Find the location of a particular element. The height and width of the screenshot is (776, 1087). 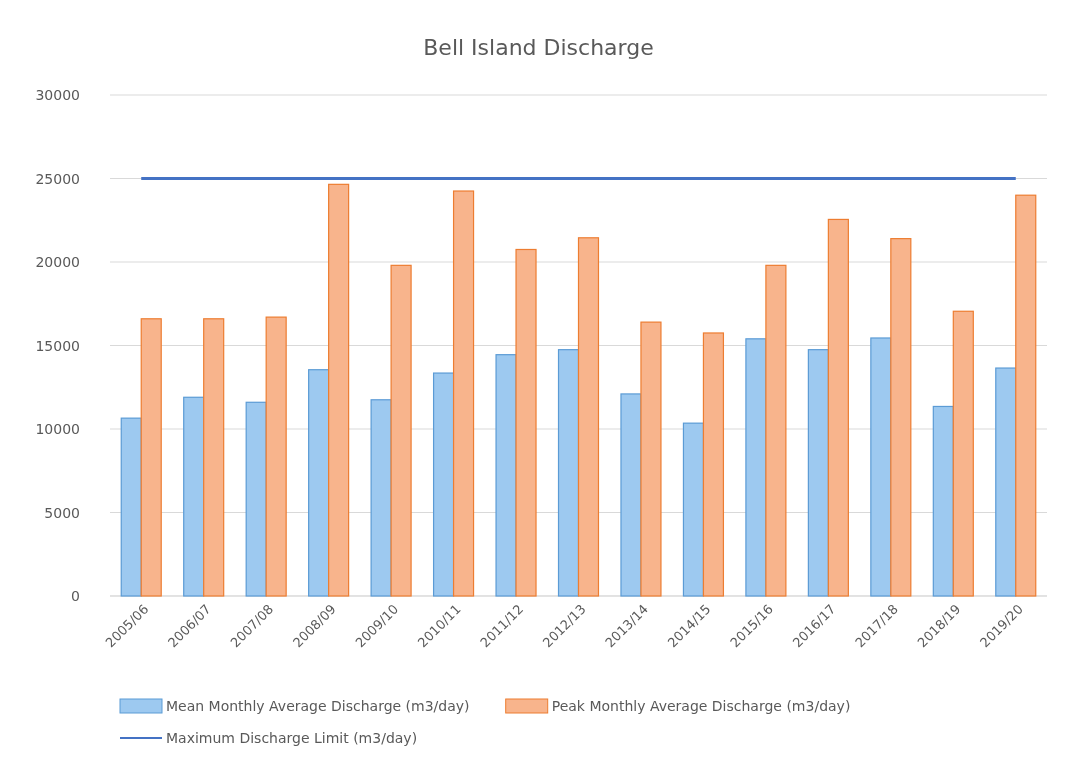

legend-label: Mean Monthly Average Discharge (m3/day) is located at coordinates (318, 706).